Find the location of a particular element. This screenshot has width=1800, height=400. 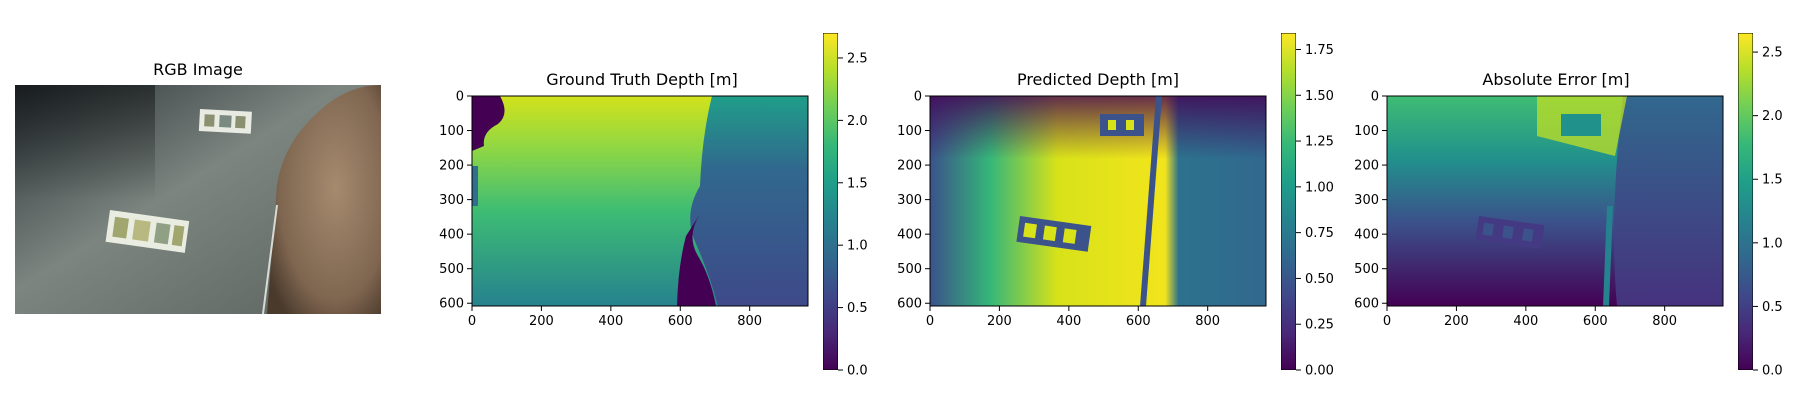

colorbar-tick-label: 0.50 is located at coordinates (1319, 279).